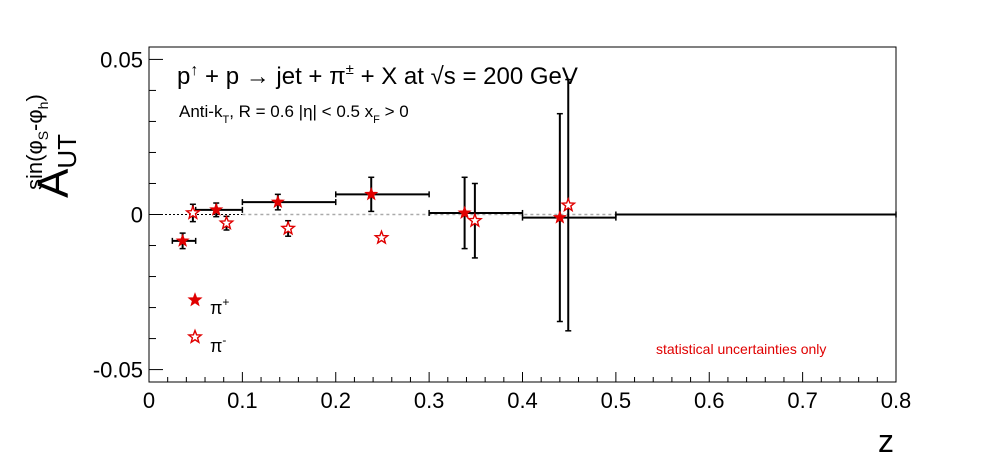  I want to click on subtitle-f-sub: F, so click(376, 120).